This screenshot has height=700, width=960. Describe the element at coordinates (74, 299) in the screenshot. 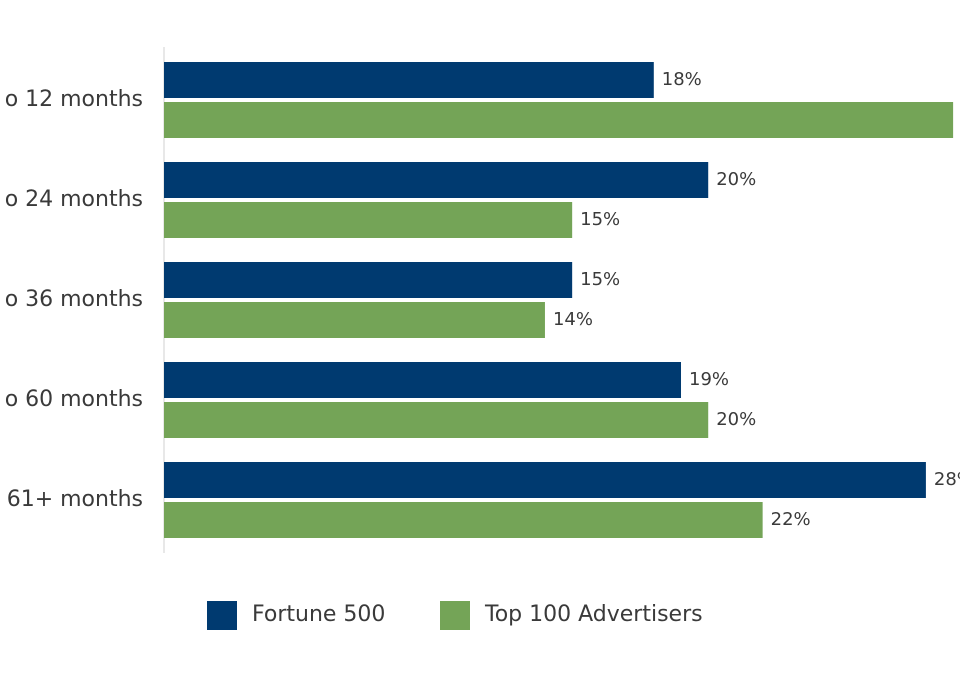

I see `y-tick-label: o 36 months` at that location.